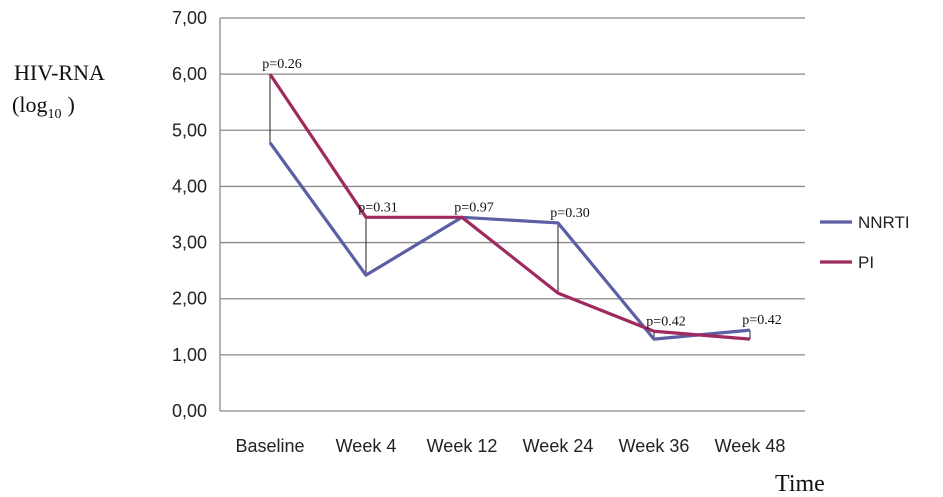 This screenshot has width=943, height=497. Describe the element at coordinates (70, 104) in the screenshot. I see `y-axis-title-close: )` at that location.